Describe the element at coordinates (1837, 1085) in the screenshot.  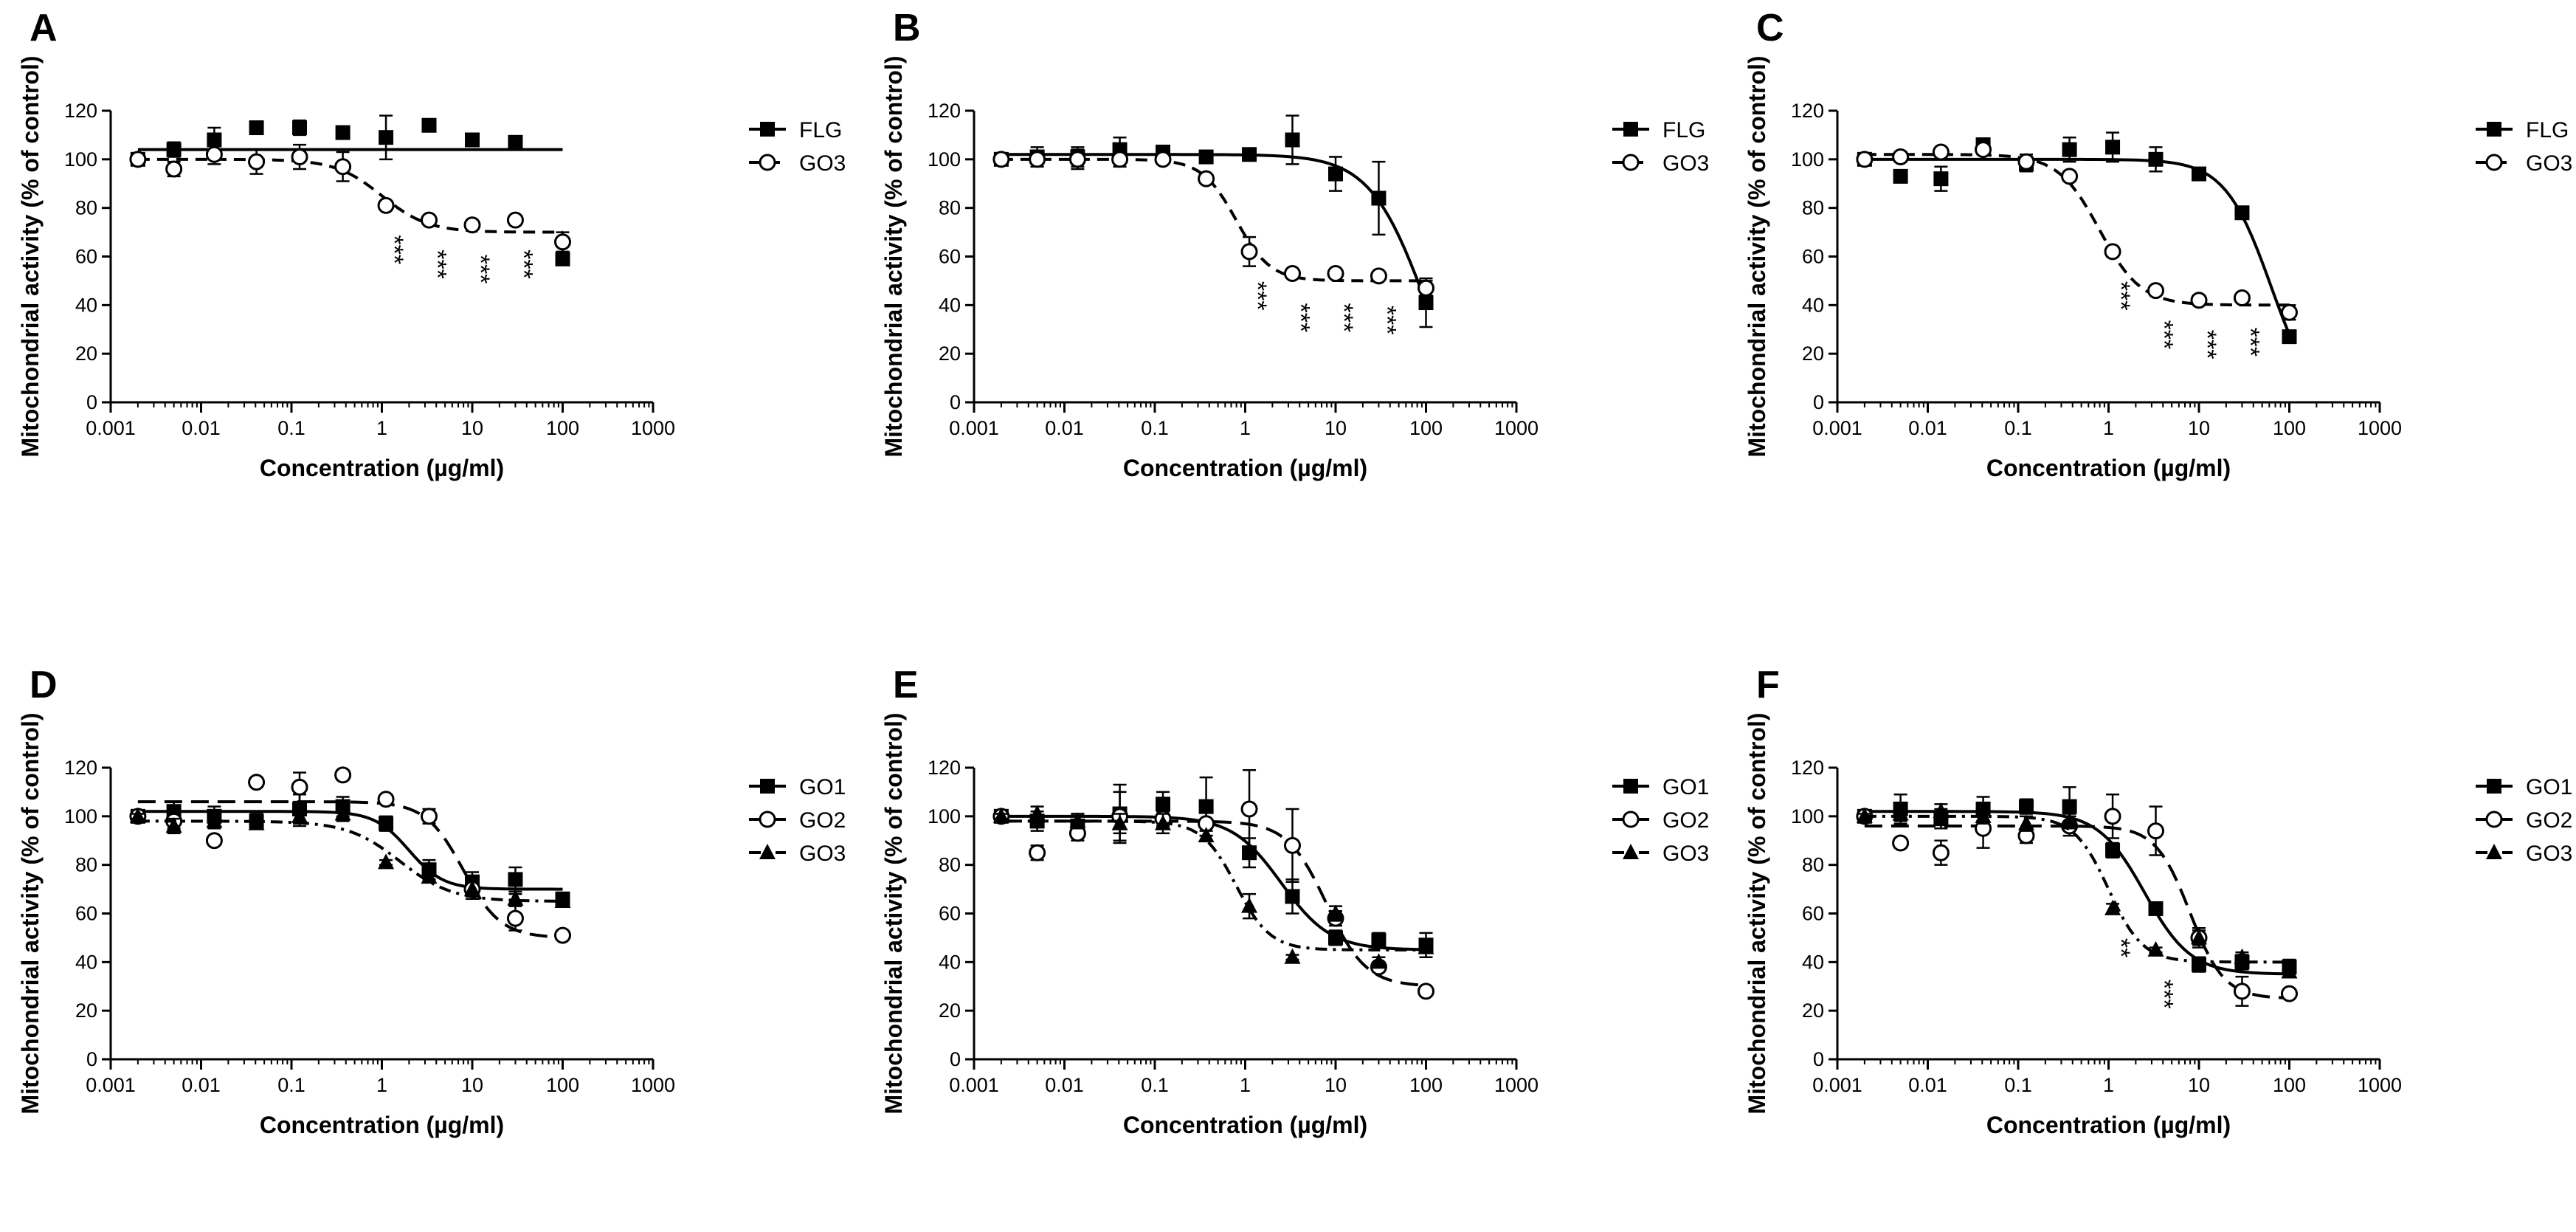
I see `x-tick-label: 0.001` at that location.